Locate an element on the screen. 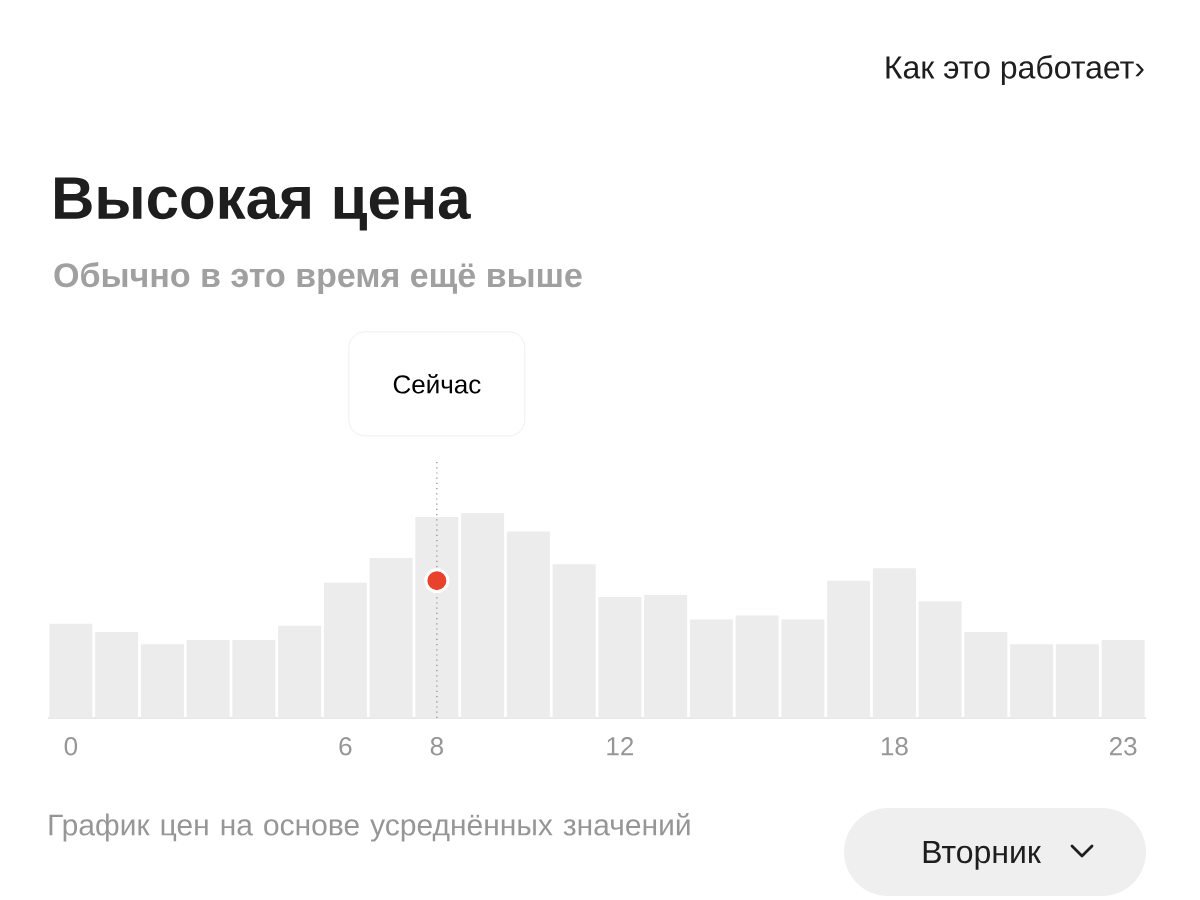 Image resolution: width=1200 pixels, height=900 pixels. x-tick-label: 6 is located at coordinates (345, 746).